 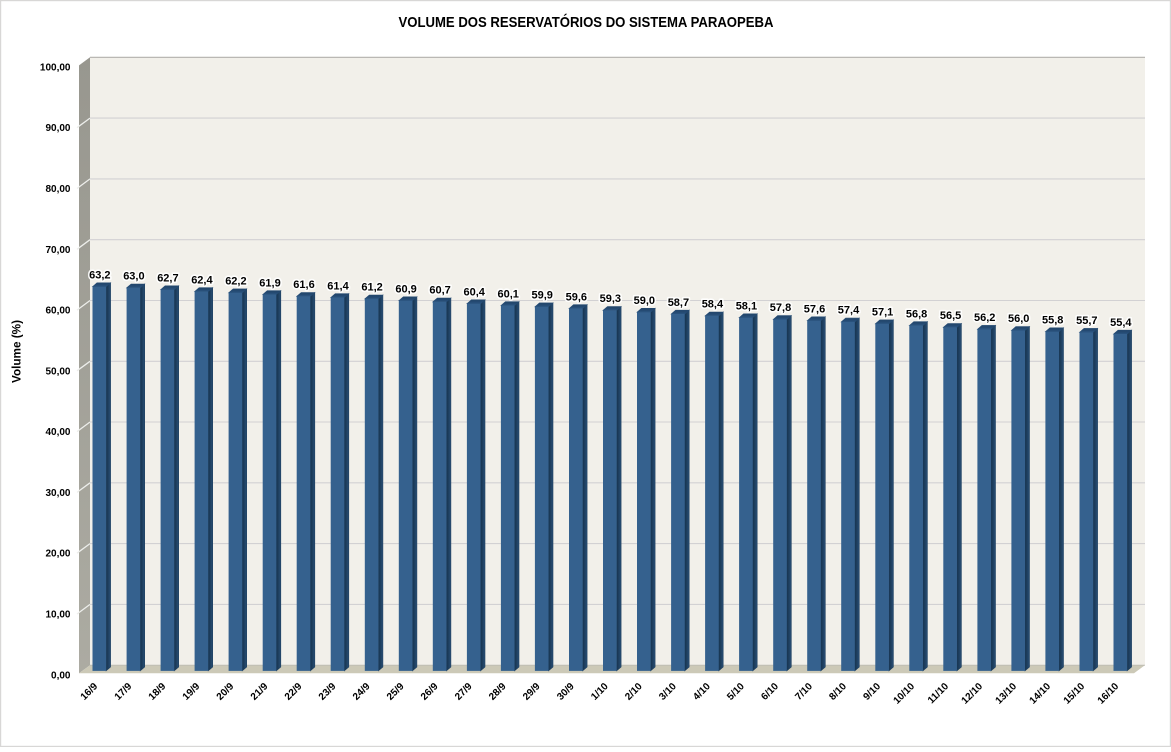 What do you see at coordinates (55, 67) in the screenshot?
I see `svg-text: 100,00` at bounding box center [55, 67].